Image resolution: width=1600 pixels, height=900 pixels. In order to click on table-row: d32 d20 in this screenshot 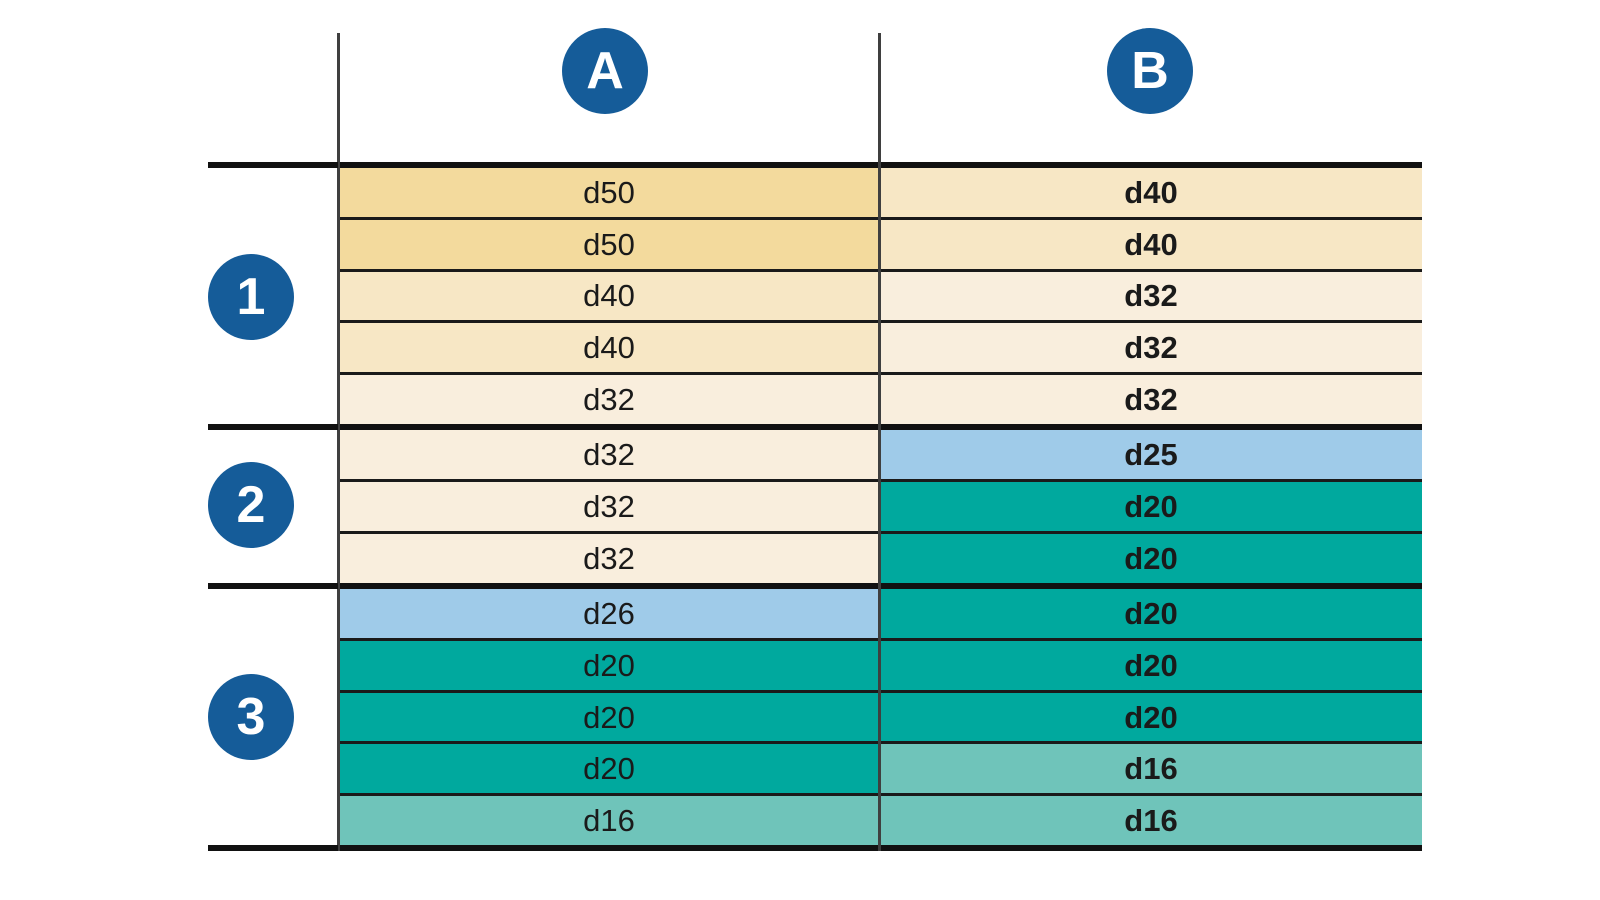, I will do `click(880, 557)`.